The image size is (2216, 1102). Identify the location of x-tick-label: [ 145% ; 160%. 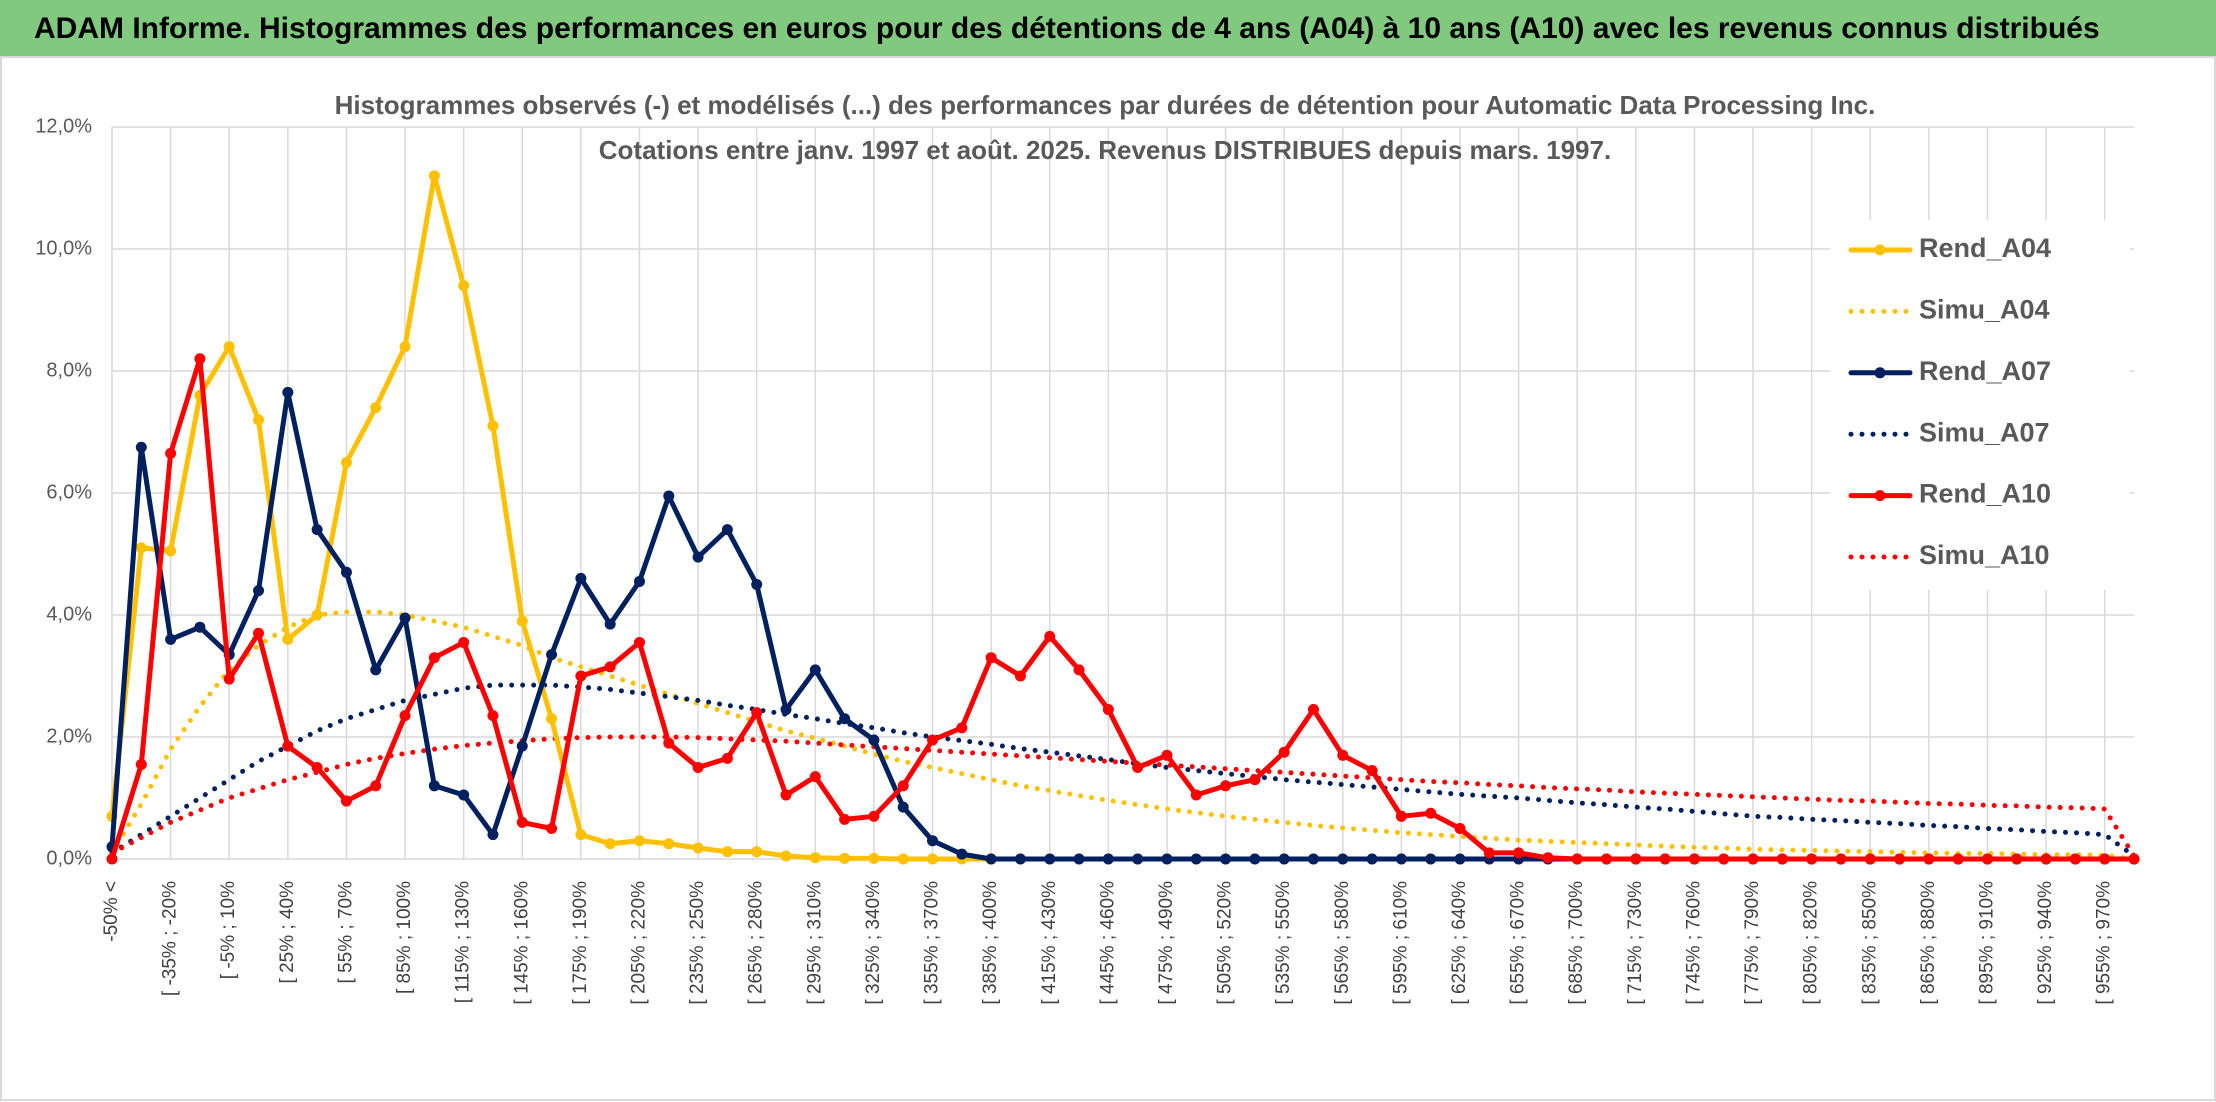
(521, 943).